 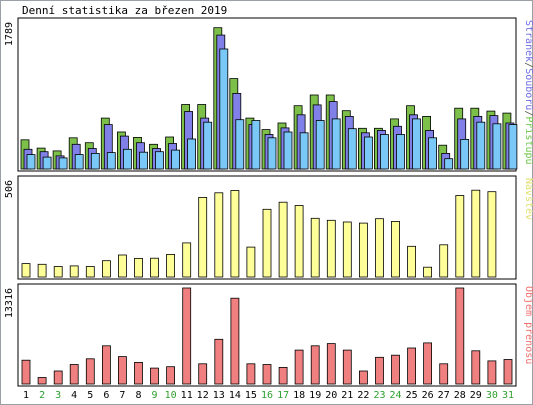 I want to click on panel-hits-series-label: Stránek/Souborů/Přístupů, so click(x=528, y=92).